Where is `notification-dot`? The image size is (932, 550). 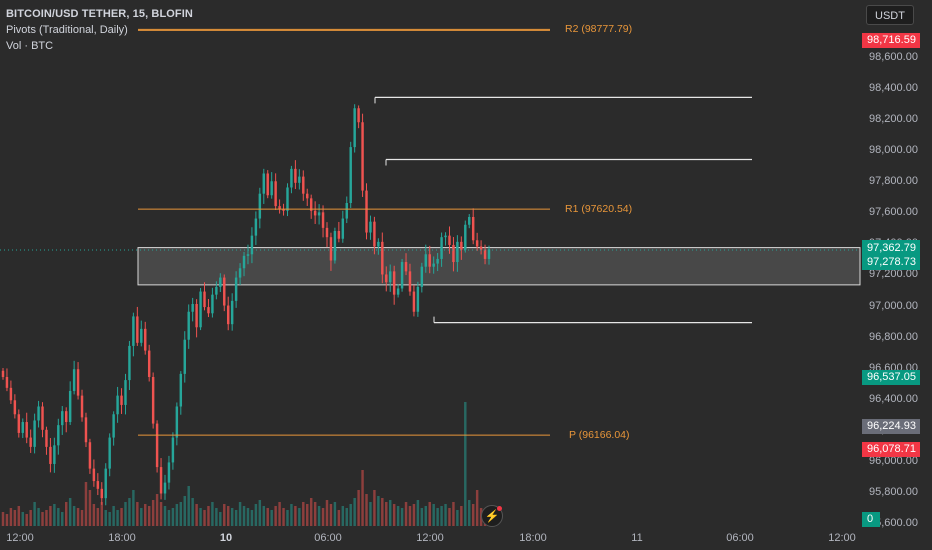
notification-dot is located at coordinates (499, 508).